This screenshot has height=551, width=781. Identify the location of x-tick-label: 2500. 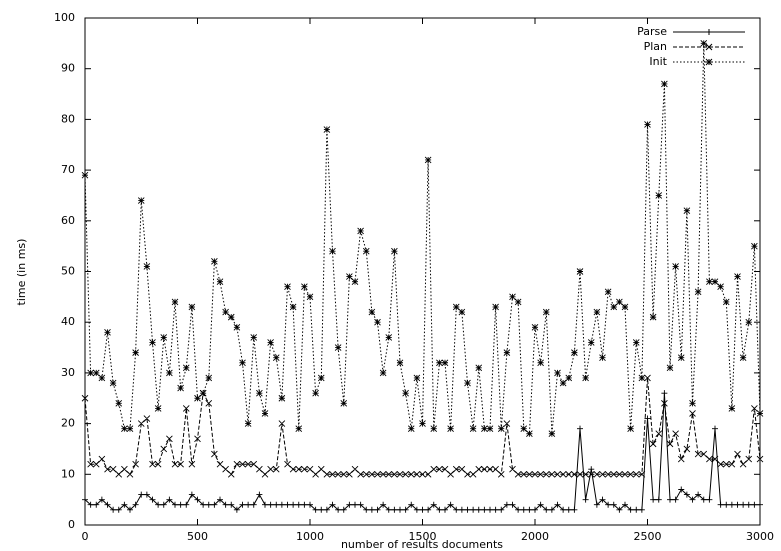
(648, 536).